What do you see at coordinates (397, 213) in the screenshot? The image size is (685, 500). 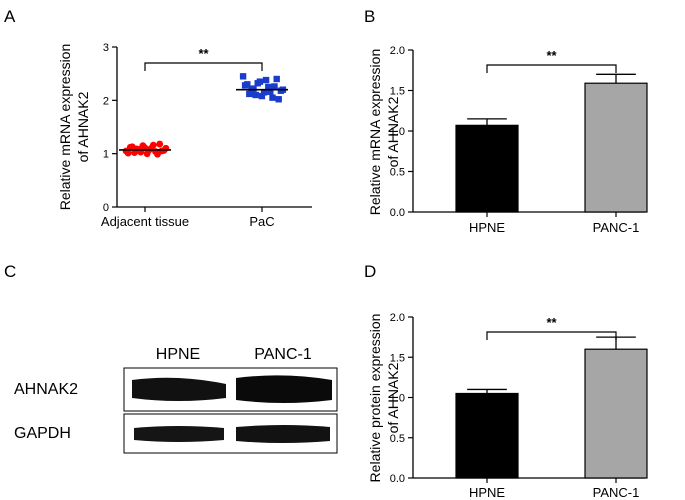 I see `chart-b-y-tick-label: 0.0` at bounding box center [397, 213].